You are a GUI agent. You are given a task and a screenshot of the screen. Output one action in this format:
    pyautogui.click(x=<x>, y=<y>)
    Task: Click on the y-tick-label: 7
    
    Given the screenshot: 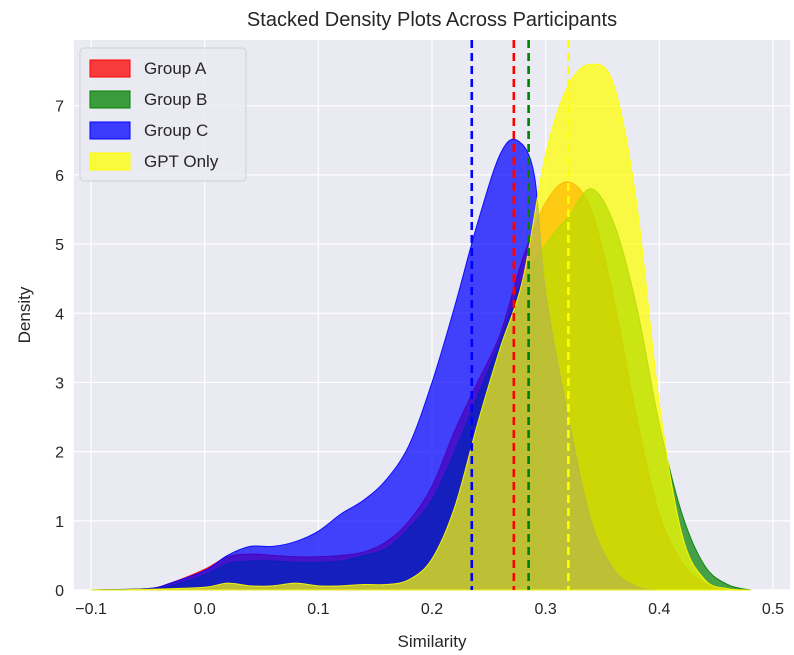 What is the action you would take?
    pyautogui.click(x=59, y=107)
    